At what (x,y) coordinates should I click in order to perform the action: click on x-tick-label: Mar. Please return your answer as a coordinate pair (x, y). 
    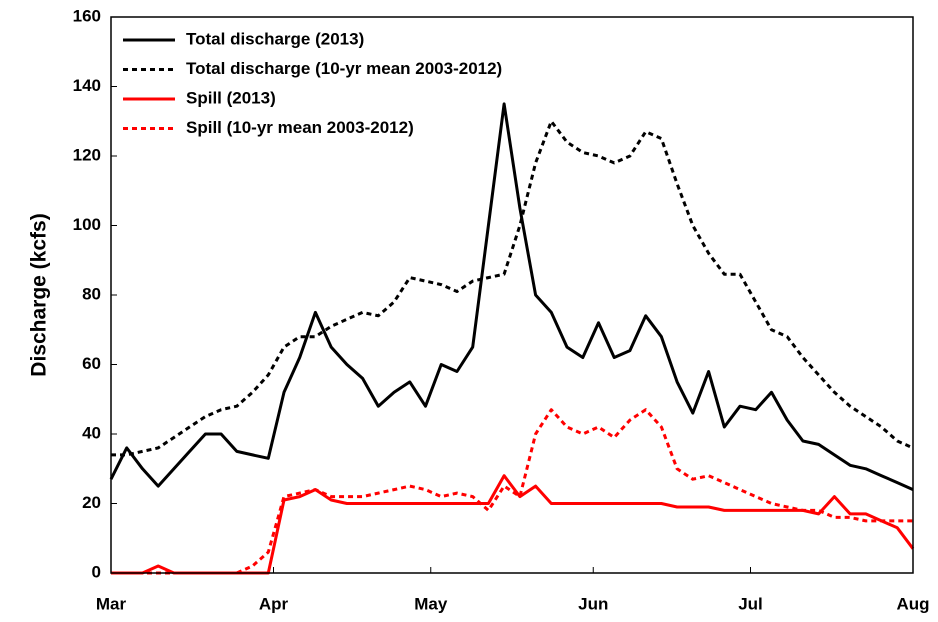
    Looking at the image, I should click on (111, 603).